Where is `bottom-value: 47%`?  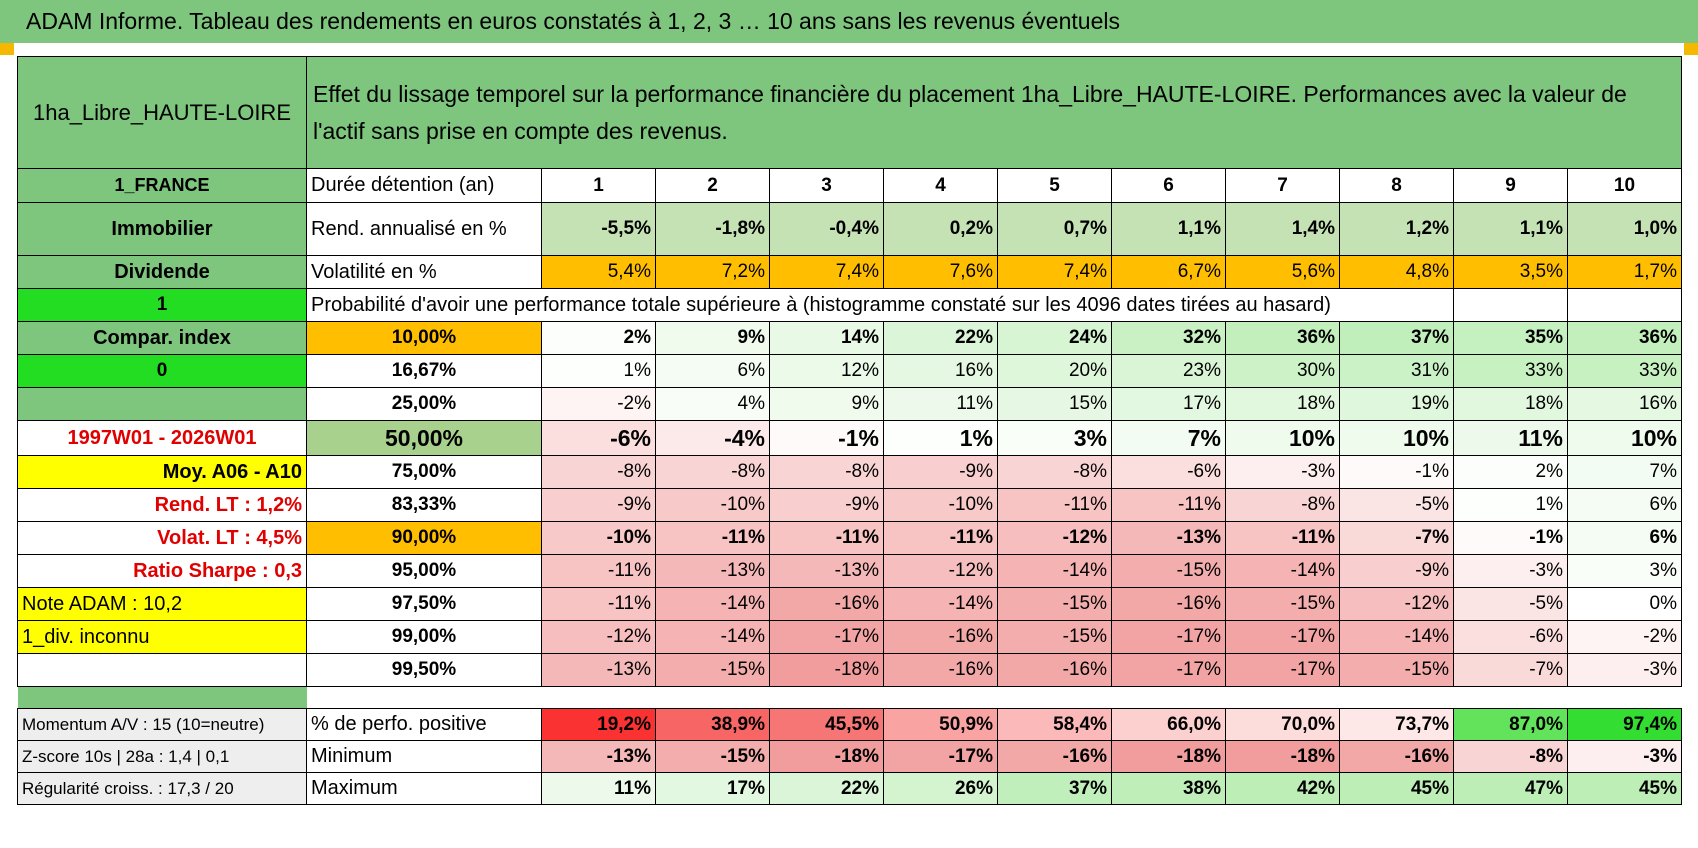 bottom-value: 47% is located at coordinates (1510, 788).